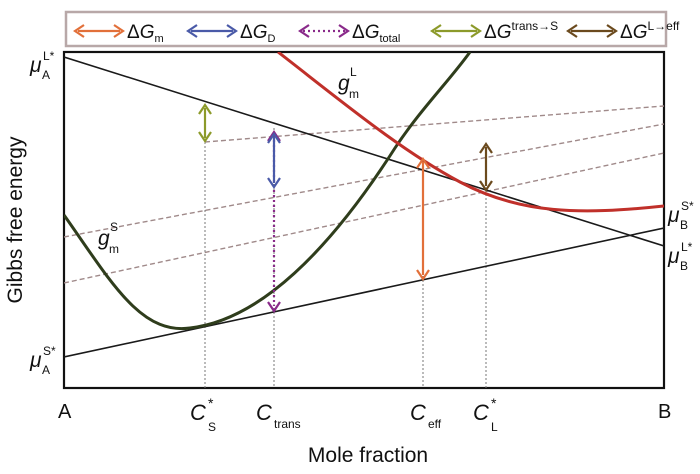  I want to click on y-axis-title: Gibbs free energy, so click(15, 219).